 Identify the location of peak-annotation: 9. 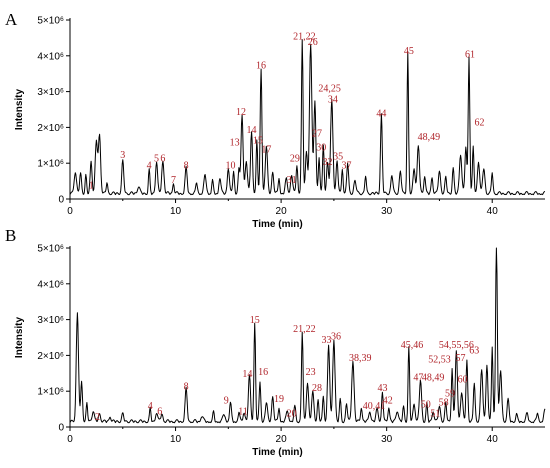
(226, 401).